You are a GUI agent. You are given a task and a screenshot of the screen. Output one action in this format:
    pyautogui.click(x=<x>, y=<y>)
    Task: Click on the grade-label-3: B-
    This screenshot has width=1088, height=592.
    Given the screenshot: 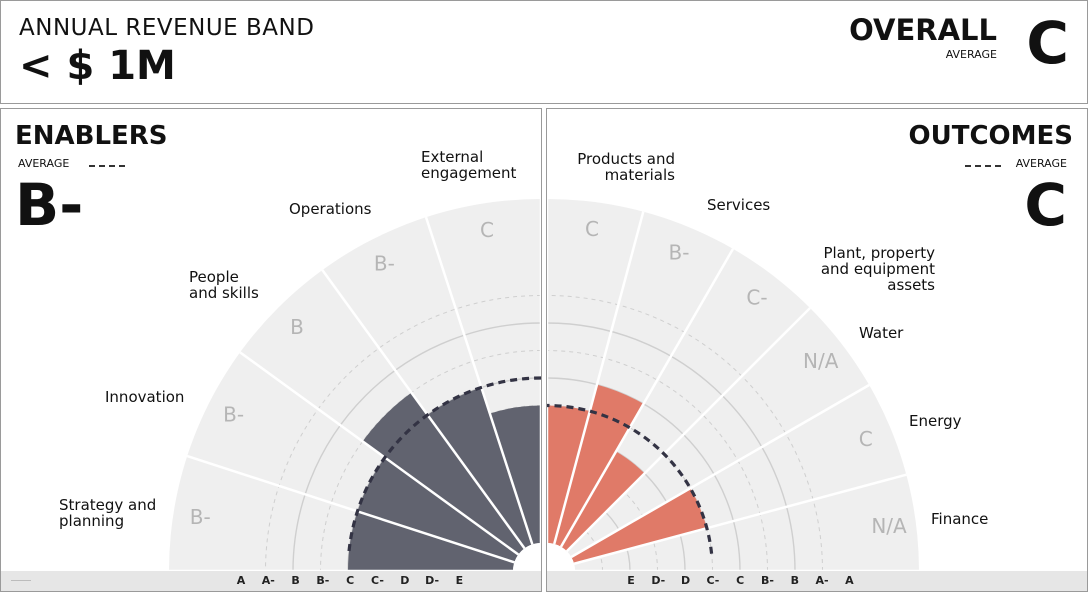 What is the action you would take?
    pyautogui.click(x=384, y=264)
    